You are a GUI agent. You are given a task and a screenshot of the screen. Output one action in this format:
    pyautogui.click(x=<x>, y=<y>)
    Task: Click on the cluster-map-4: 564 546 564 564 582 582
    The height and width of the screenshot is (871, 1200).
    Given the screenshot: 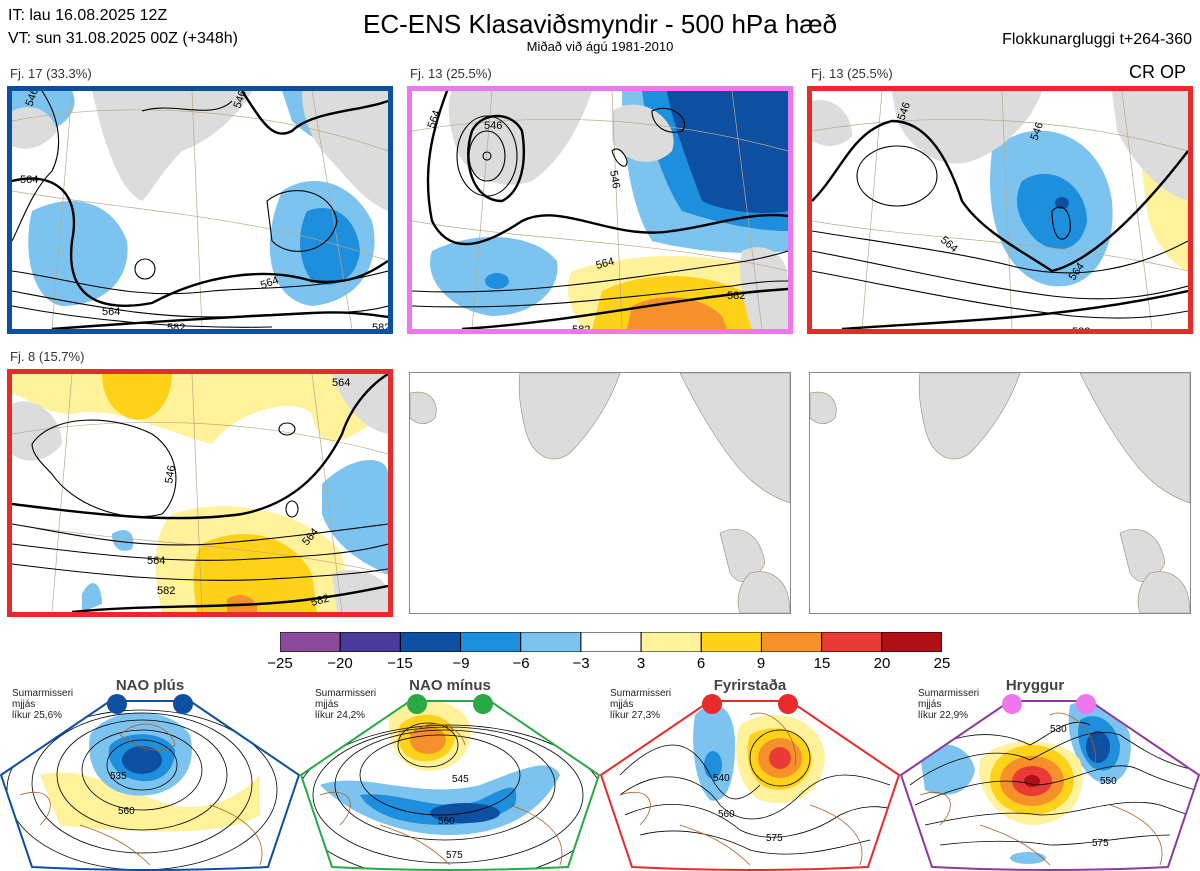 What is the action you would take?
    pyautogui.click(x=200, y=493)
    